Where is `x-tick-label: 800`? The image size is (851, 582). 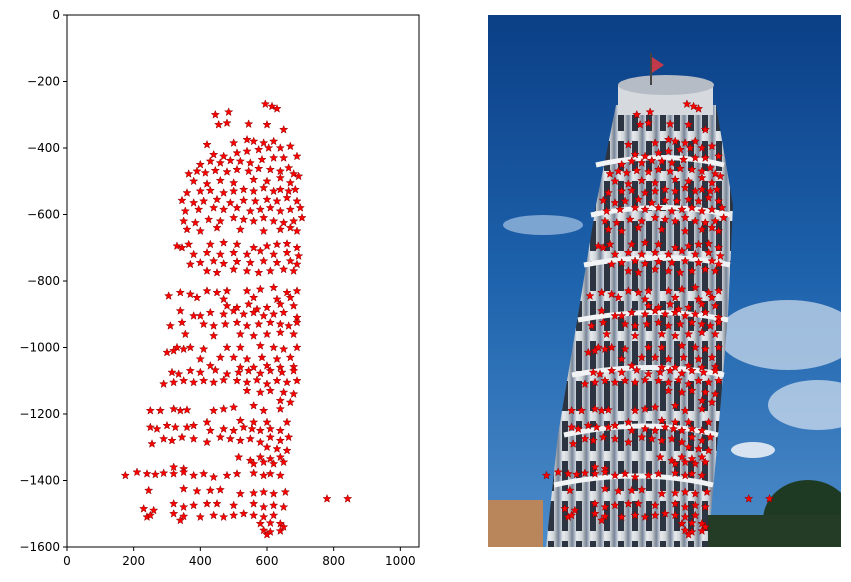
x-tick-label: 800 is located at coordinates (333, 561).